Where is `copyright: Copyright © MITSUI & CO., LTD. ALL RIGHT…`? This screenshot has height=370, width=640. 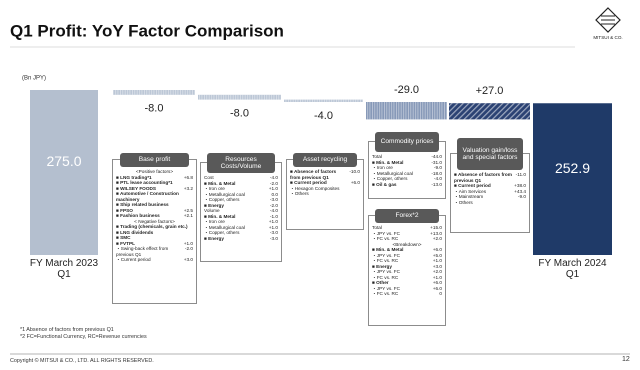 copyright: Copyright © MITSUI & CO., LTD. ALL RIGHT… is located at coordinates (82, 361).